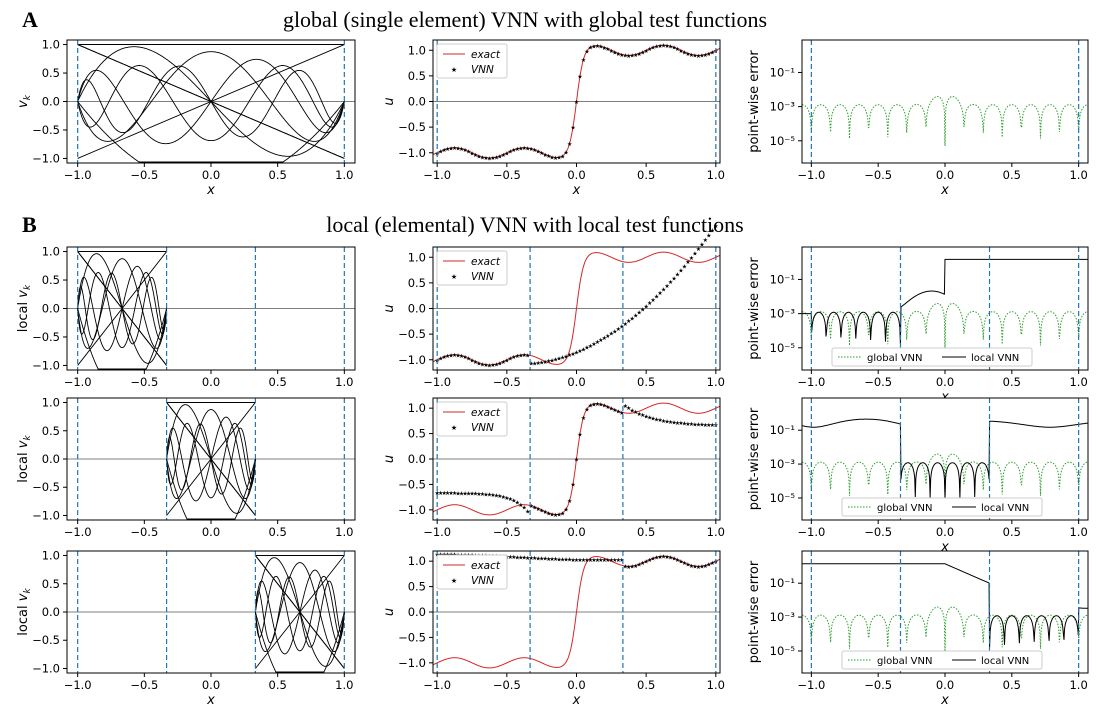 The width and height of the screenshot is (1117, 713). Describe the element at coordinates (576, 175) in the screenshot. I see `x-tick-label: 0.0` at that location.